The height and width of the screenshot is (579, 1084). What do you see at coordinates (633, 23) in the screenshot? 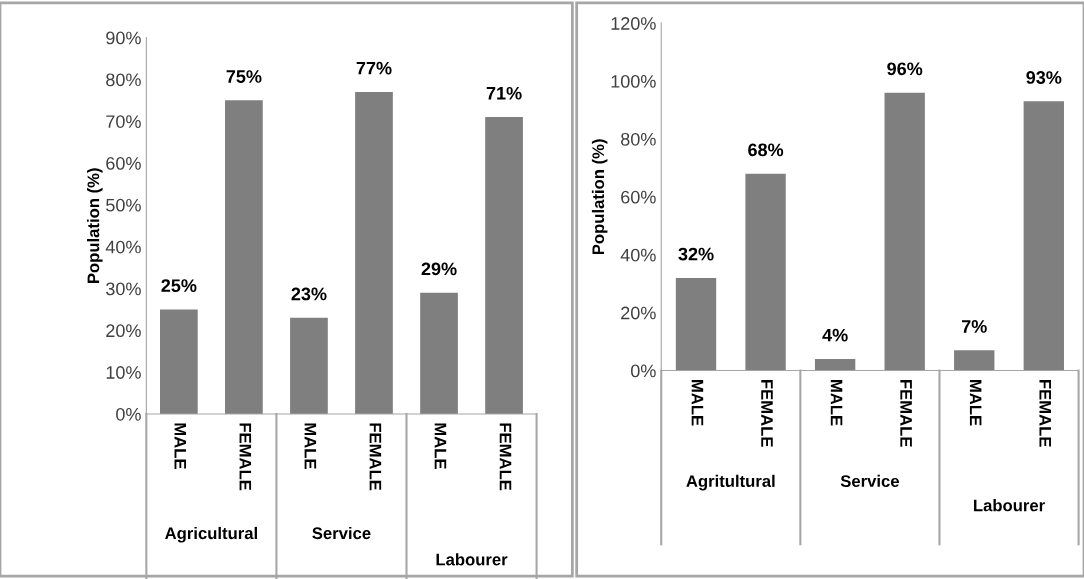
I see `y-tick-label: 120%` at bounding box center [633, 23].